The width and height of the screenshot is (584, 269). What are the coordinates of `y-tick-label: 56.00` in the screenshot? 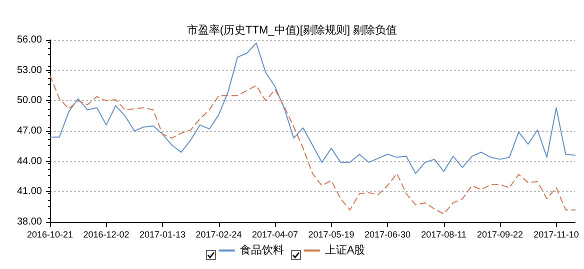 It's located at (29, 40).